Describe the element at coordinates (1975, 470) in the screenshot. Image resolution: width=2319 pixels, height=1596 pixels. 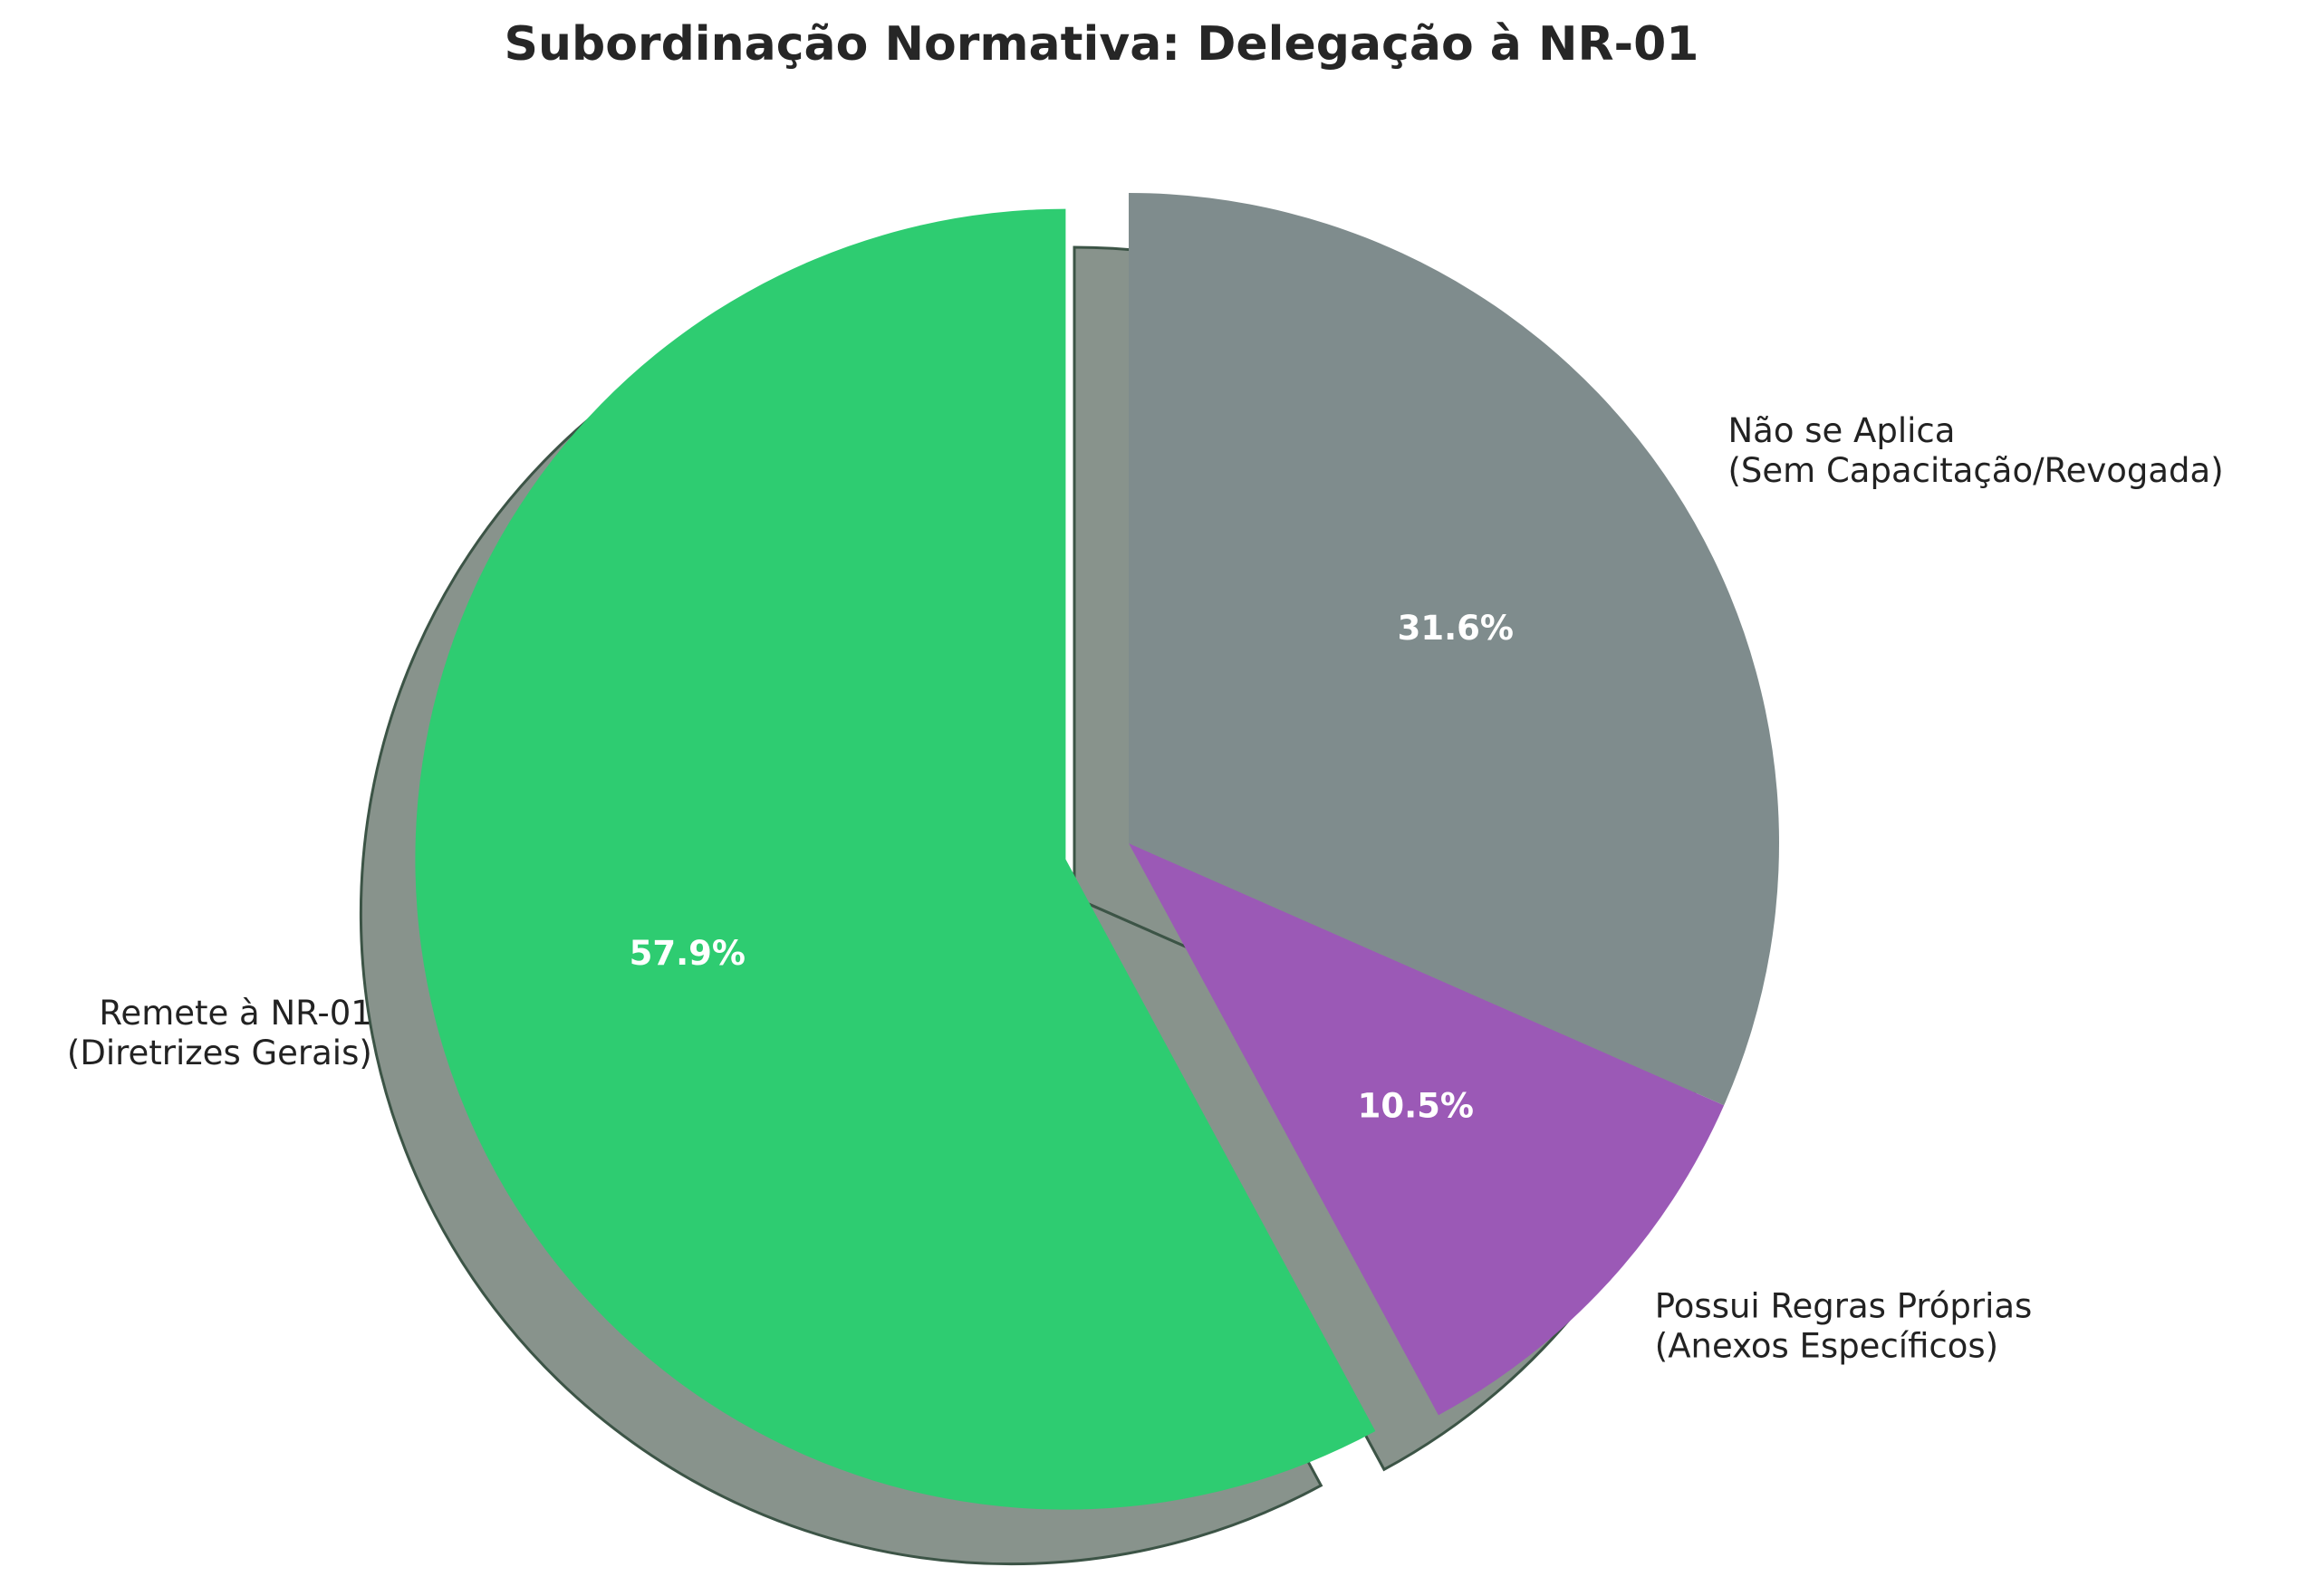
I see `slice-label: (Sem Capacitação/Revogada)` at that location.